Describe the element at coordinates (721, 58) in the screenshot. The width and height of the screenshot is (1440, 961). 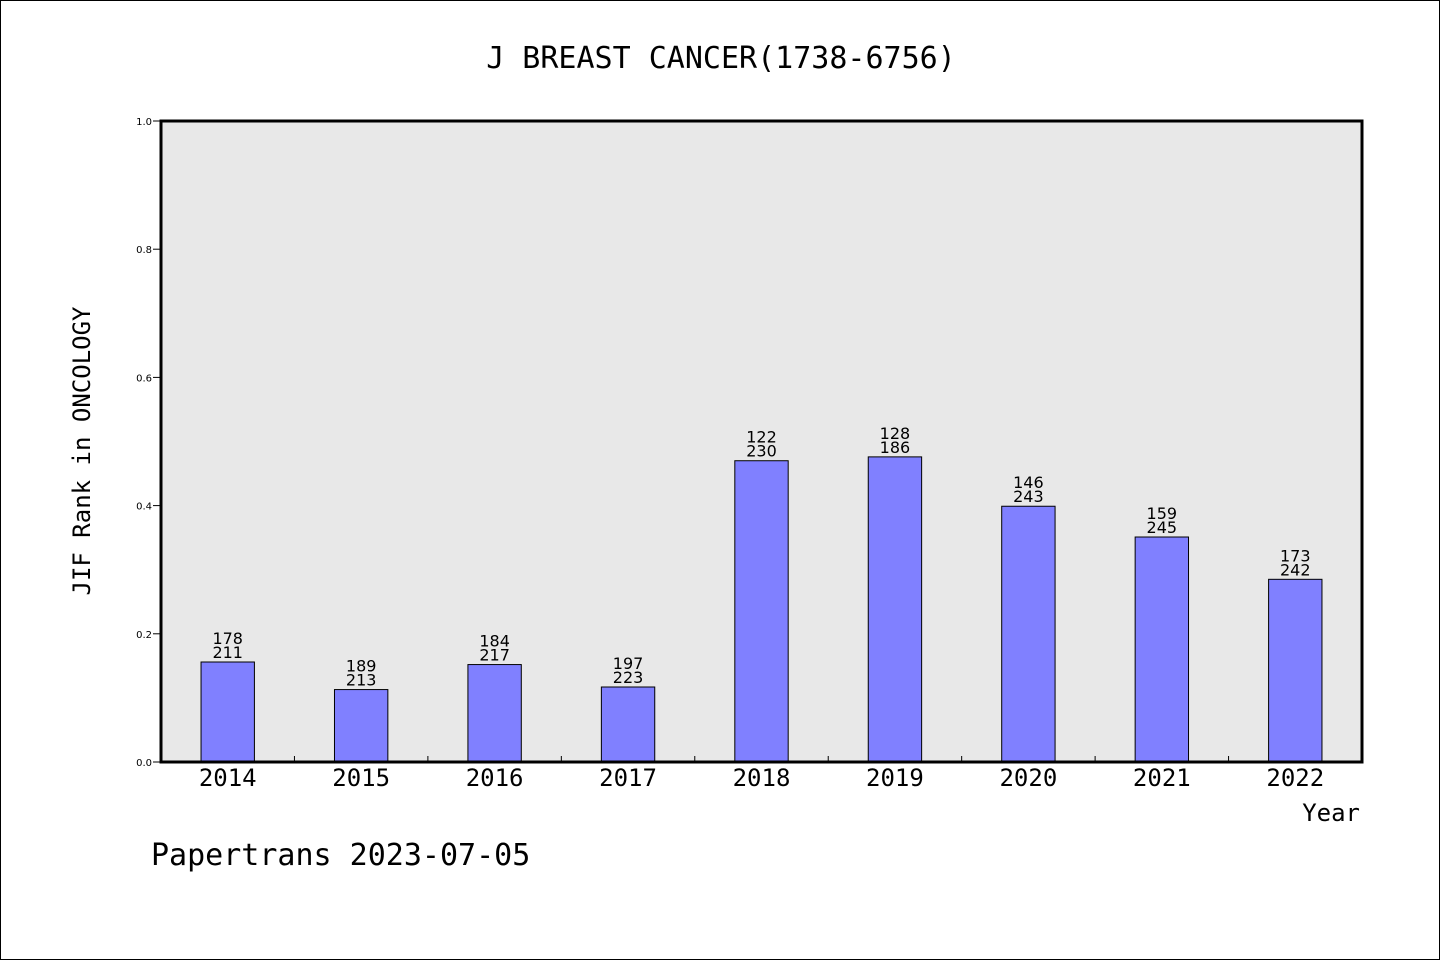
I see `chart-title: J BREAST CANCER(1738-6756)` at that location.